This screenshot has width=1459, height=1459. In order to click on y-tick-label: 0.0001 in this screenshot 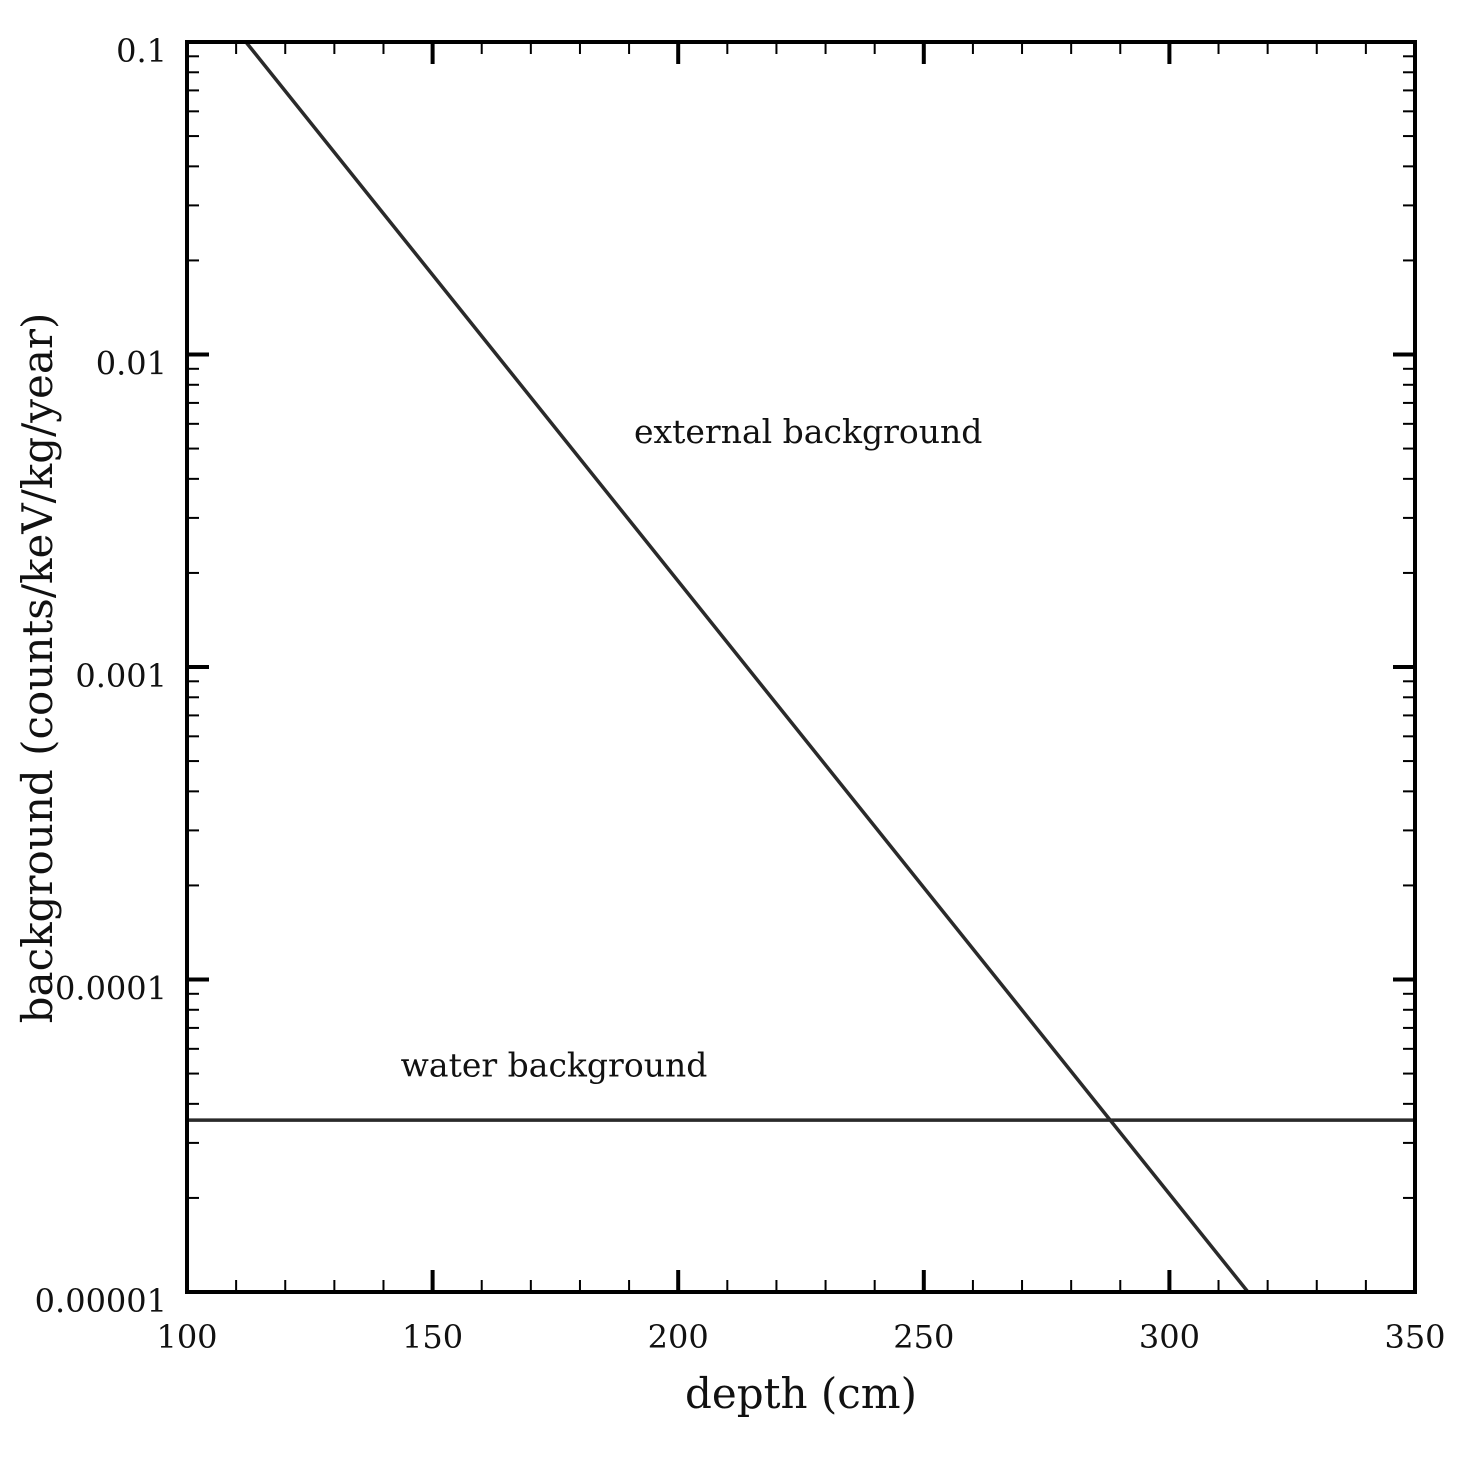, I will do `click(111, 989)`.